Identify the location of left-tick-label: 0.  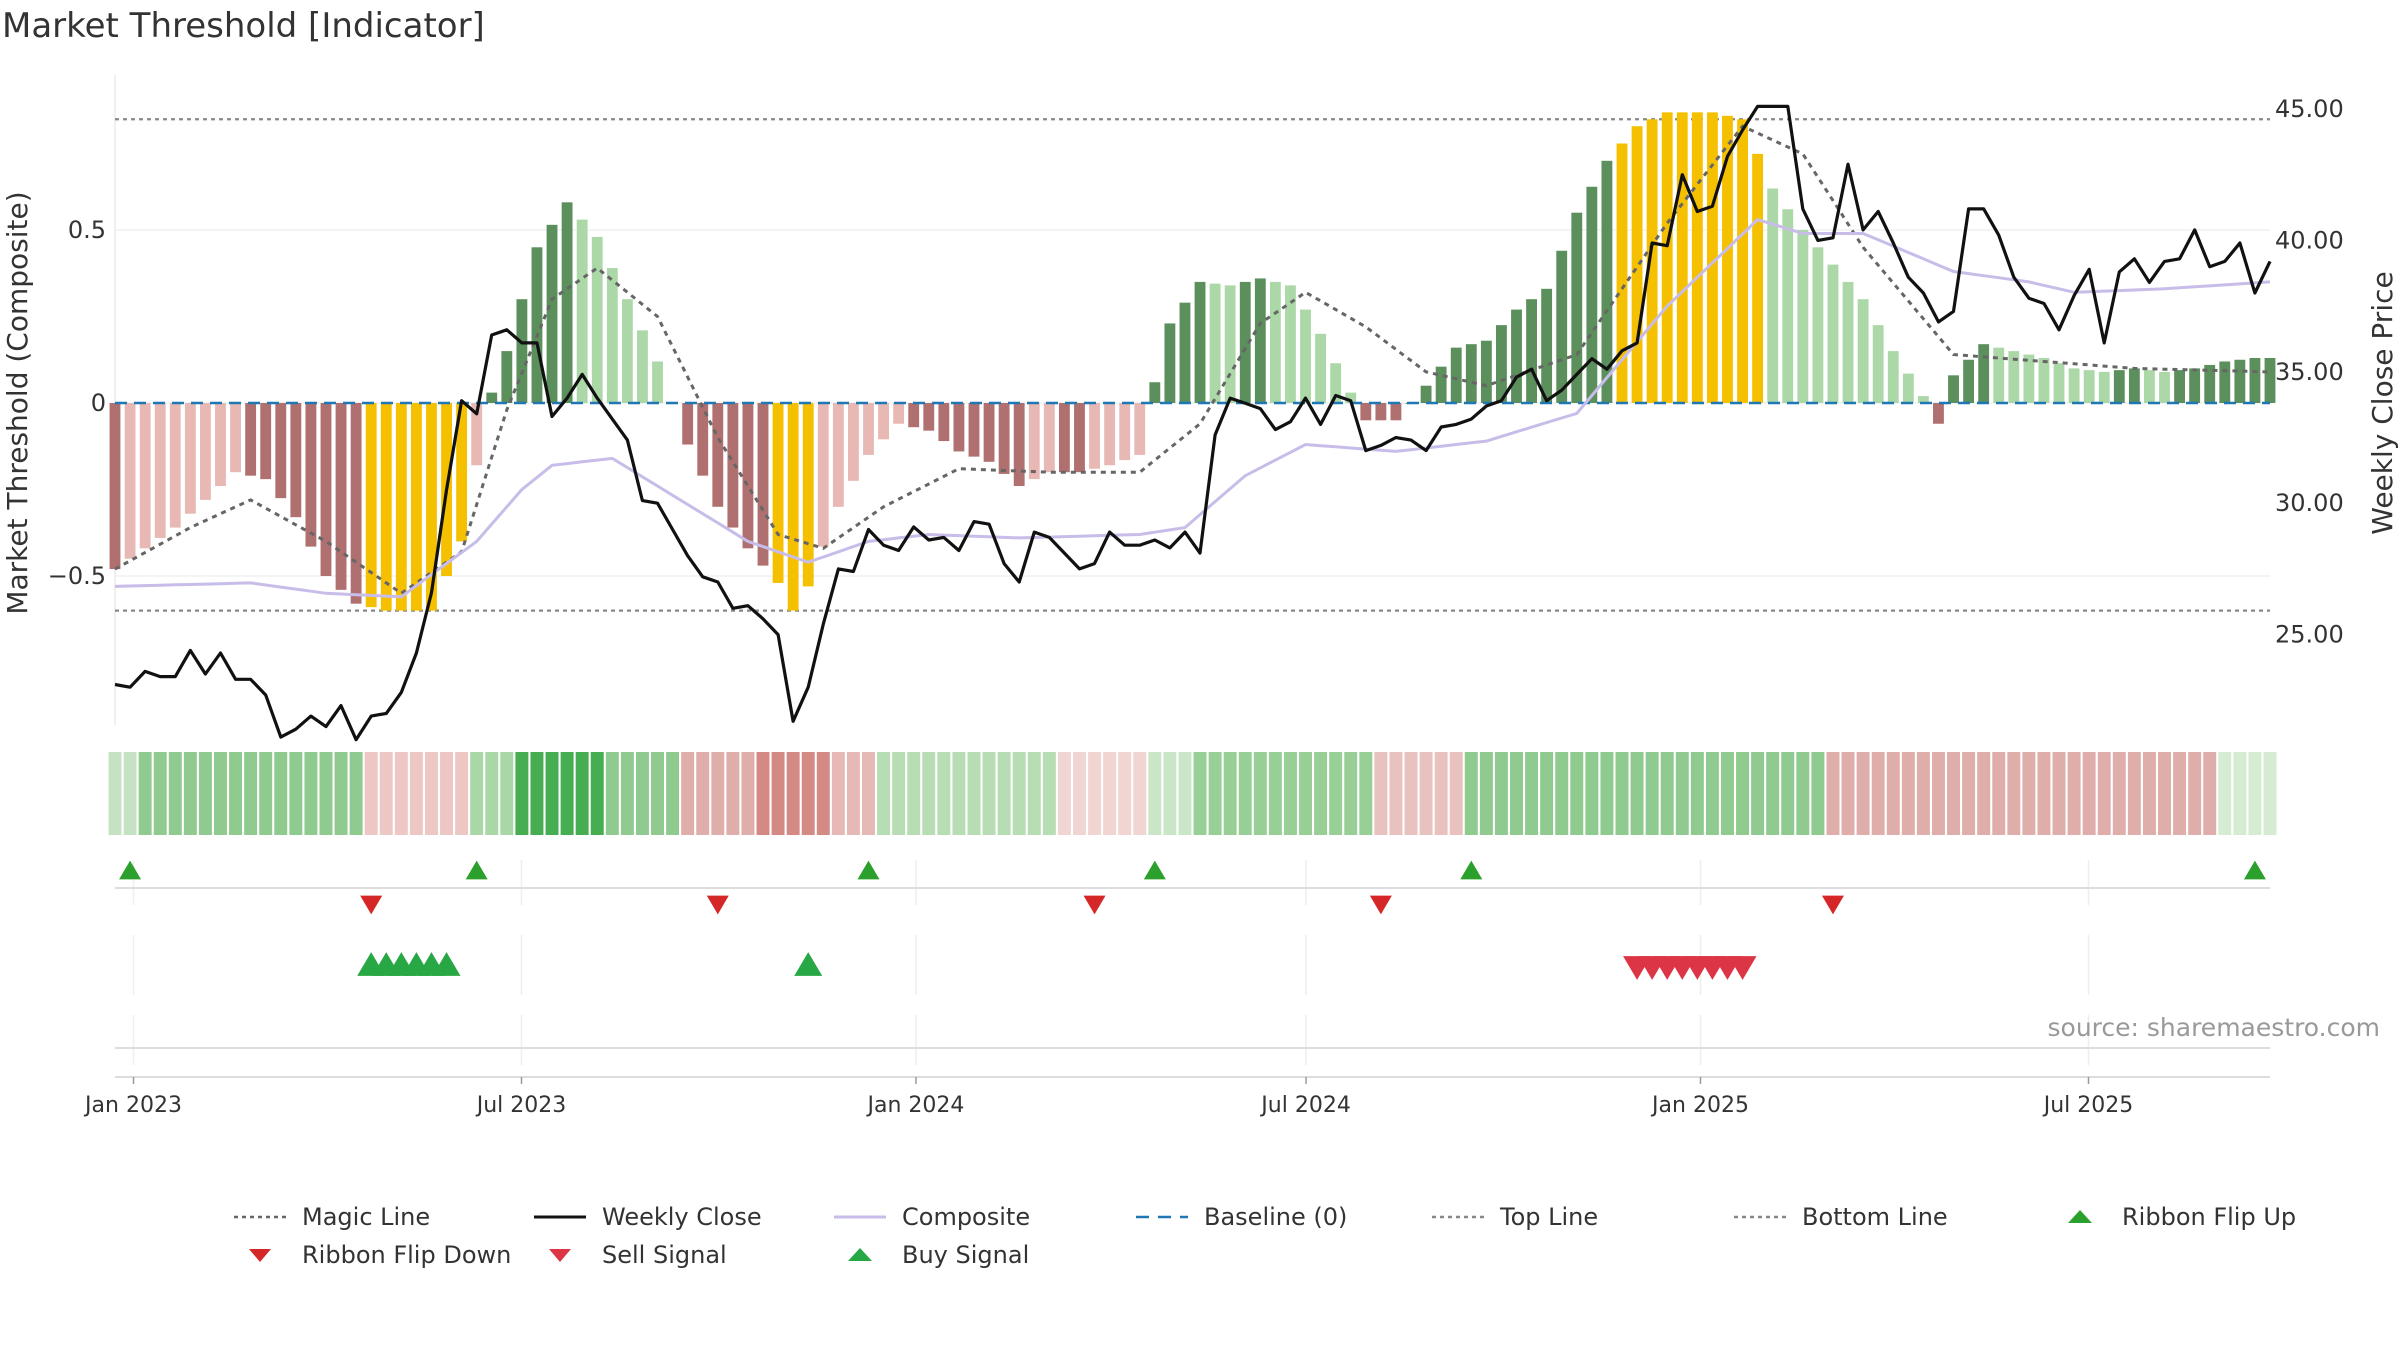
(98, 403).